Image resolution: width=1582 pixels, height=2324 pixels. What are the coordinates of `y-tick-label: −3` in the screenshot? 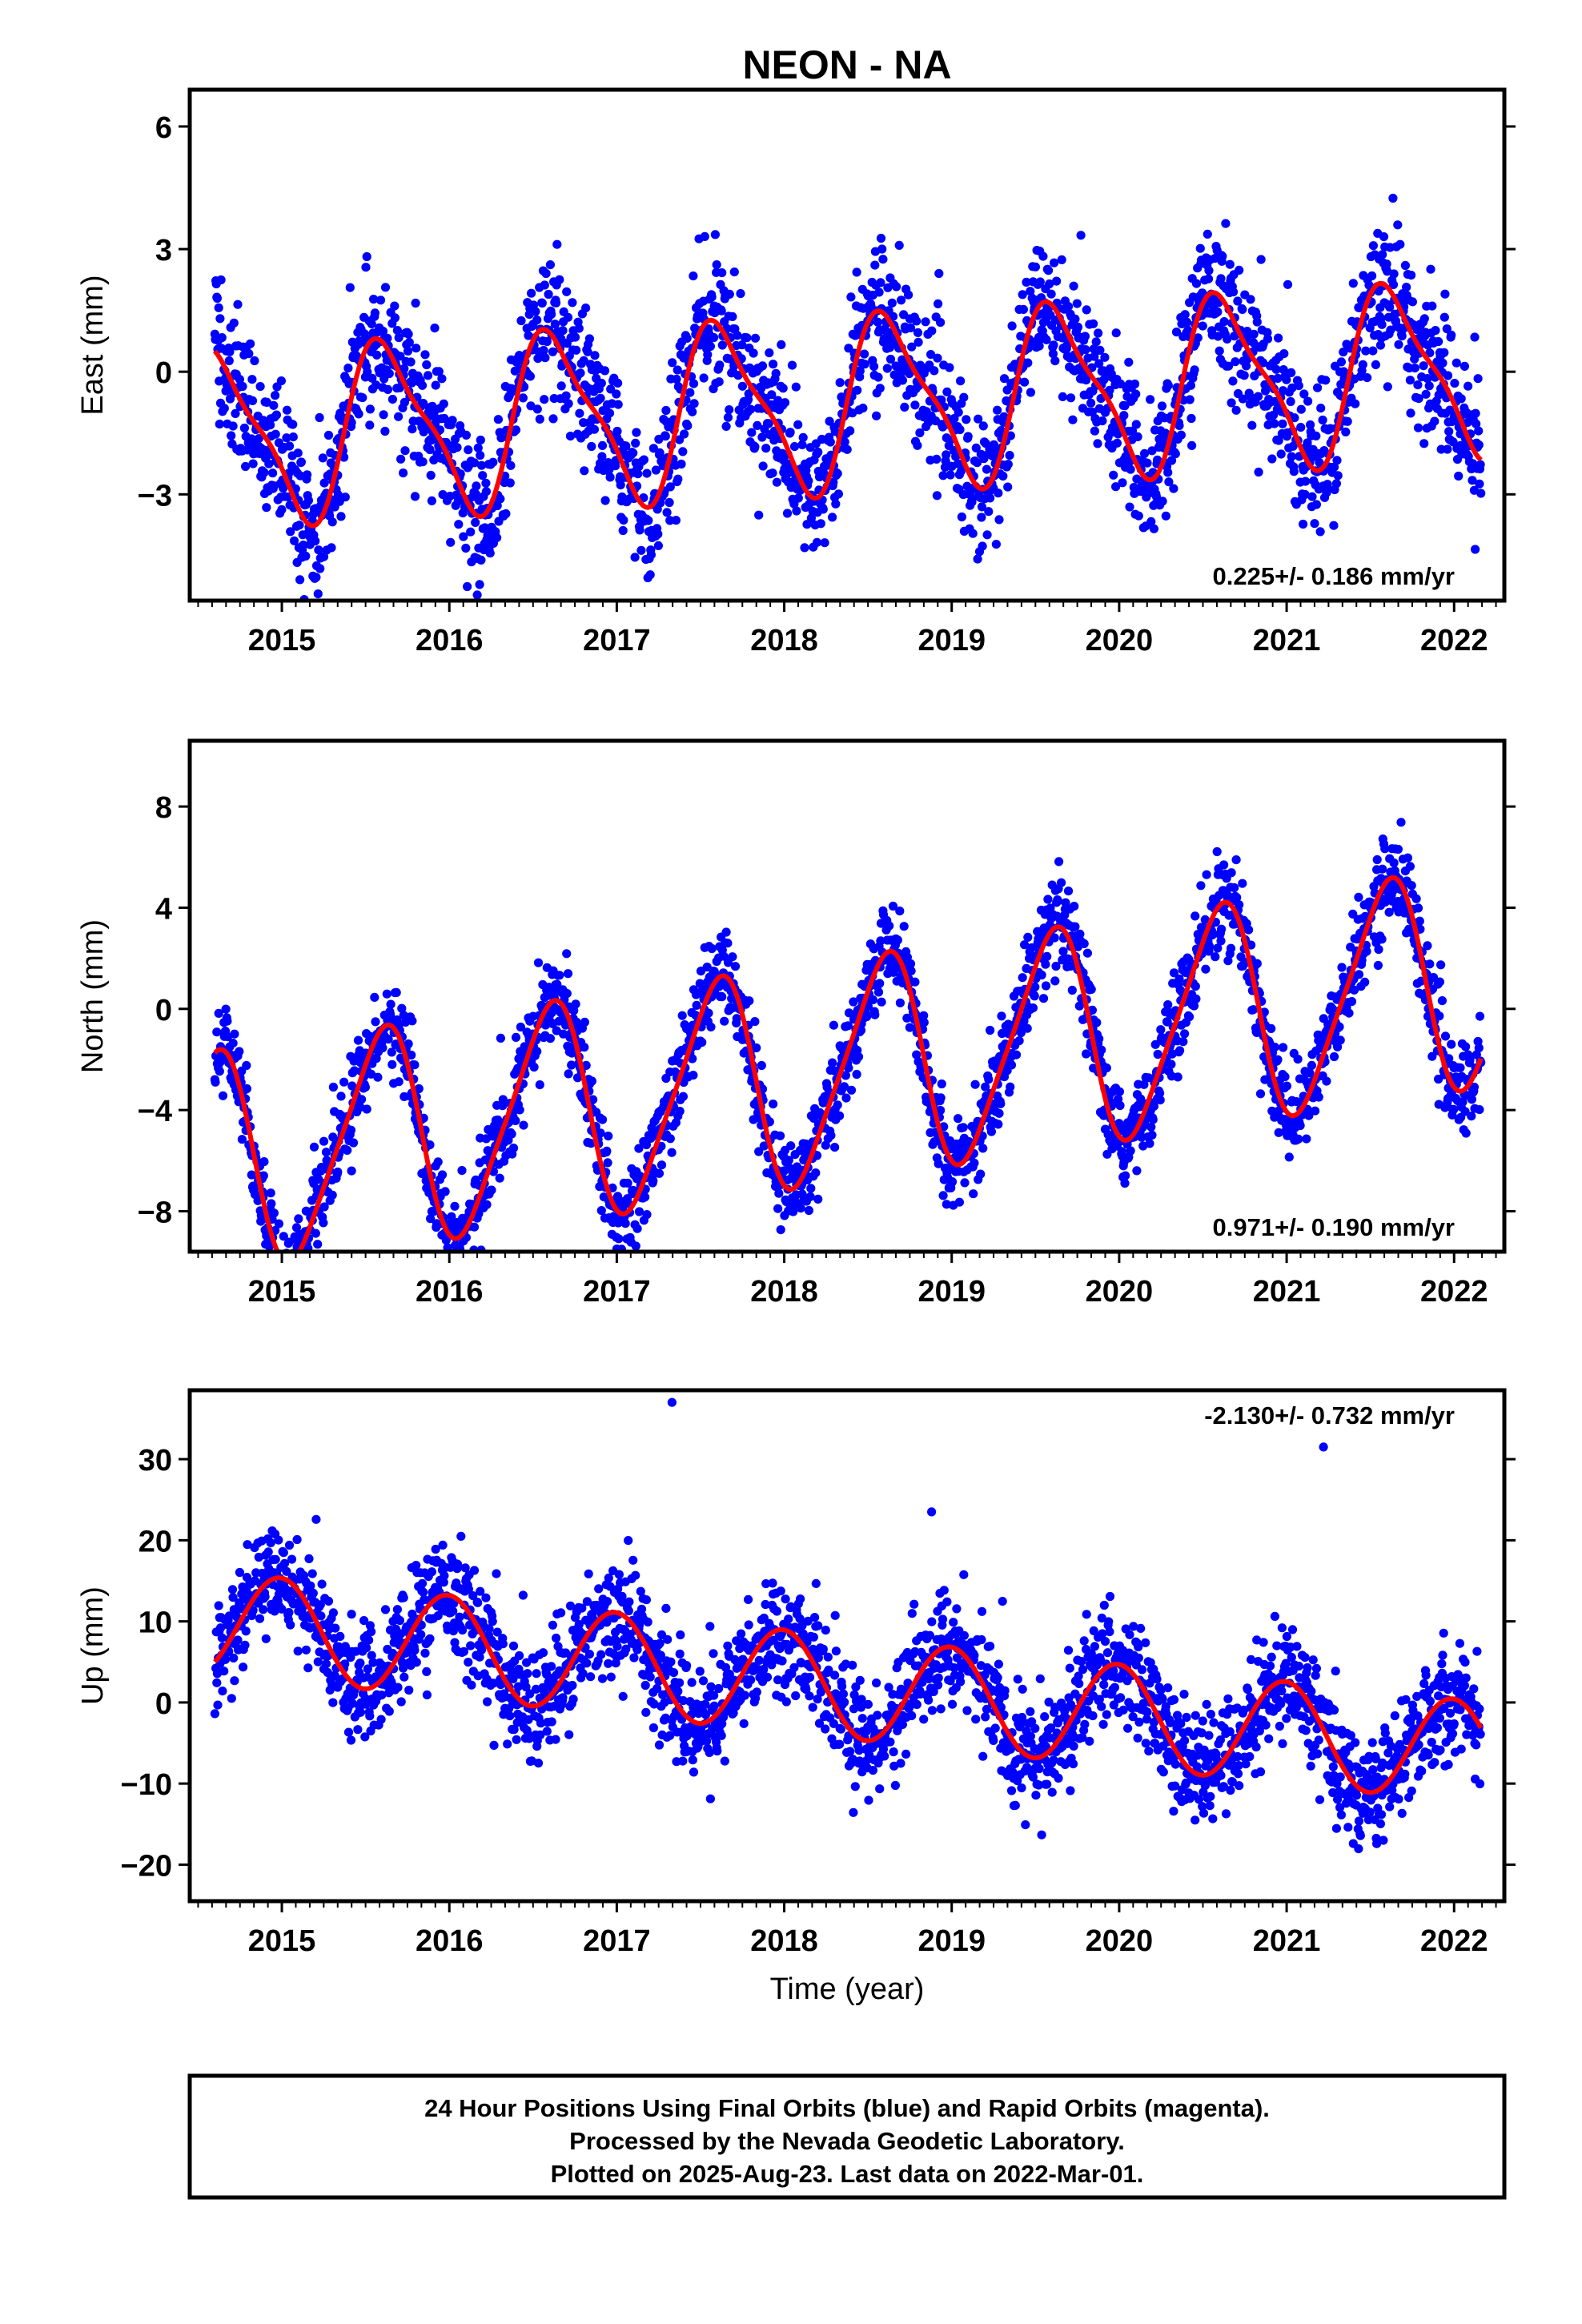 It's located at (155, 496).